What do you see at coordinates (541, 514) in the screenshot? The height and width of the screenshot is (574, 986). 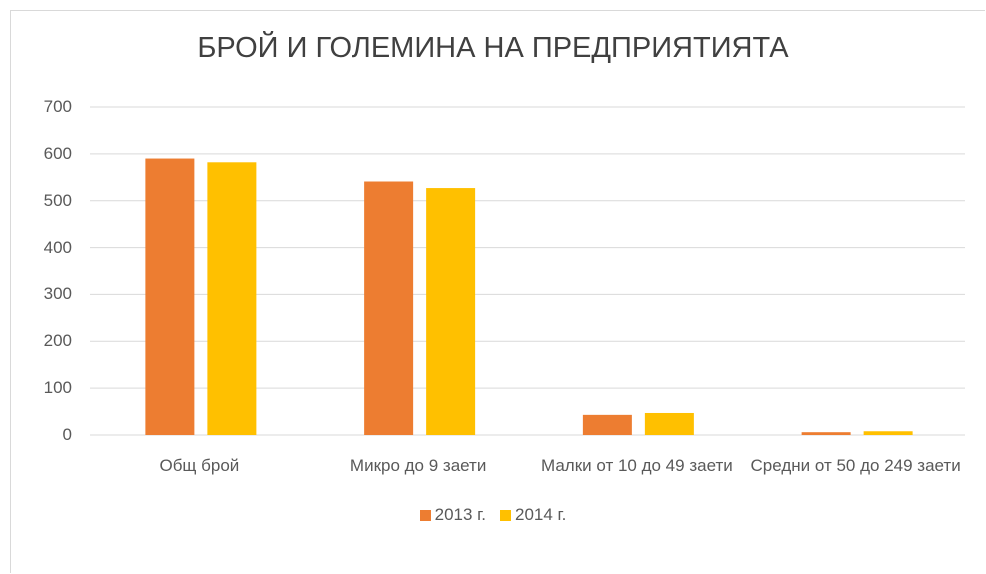 I see `legend-label: 2014 г.` at bounding box center [541, 514].